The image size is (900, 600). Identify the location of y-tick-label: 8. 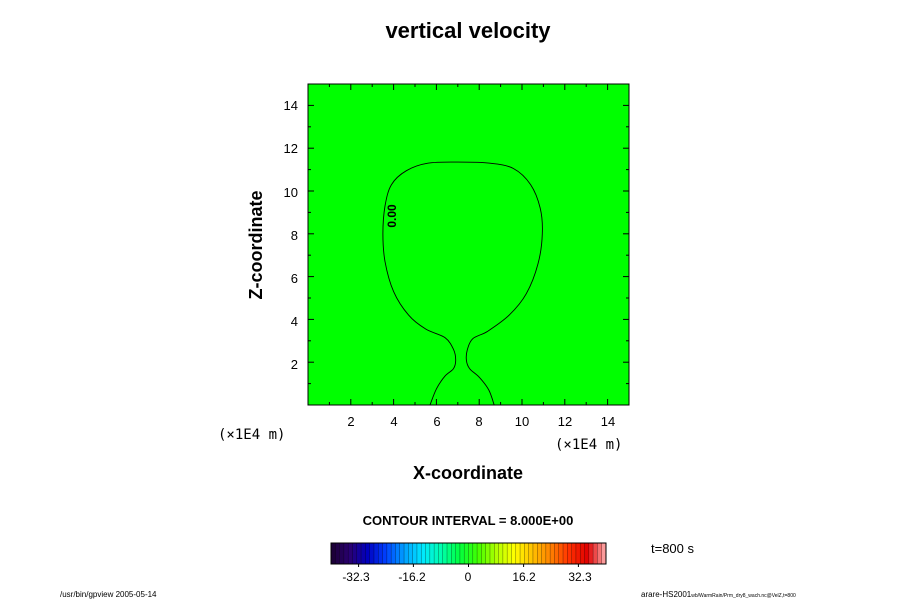
(294, 235).